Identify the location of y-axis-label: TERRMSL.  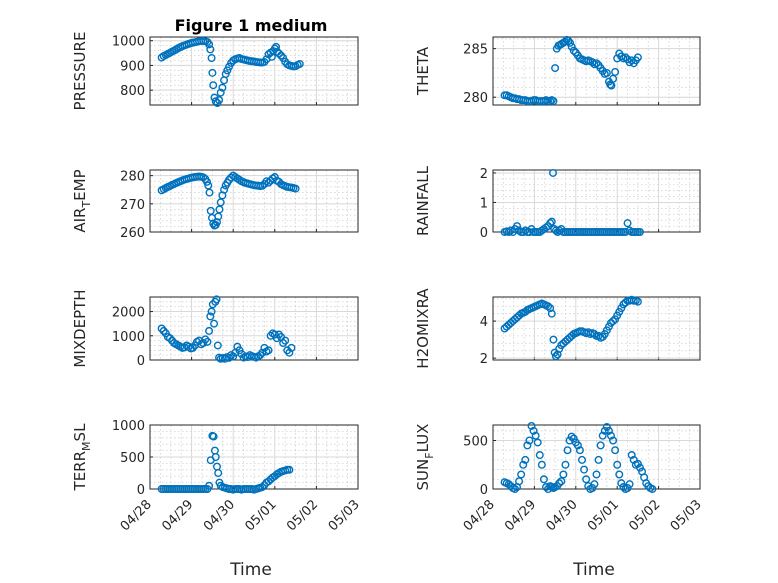
(82, 457).